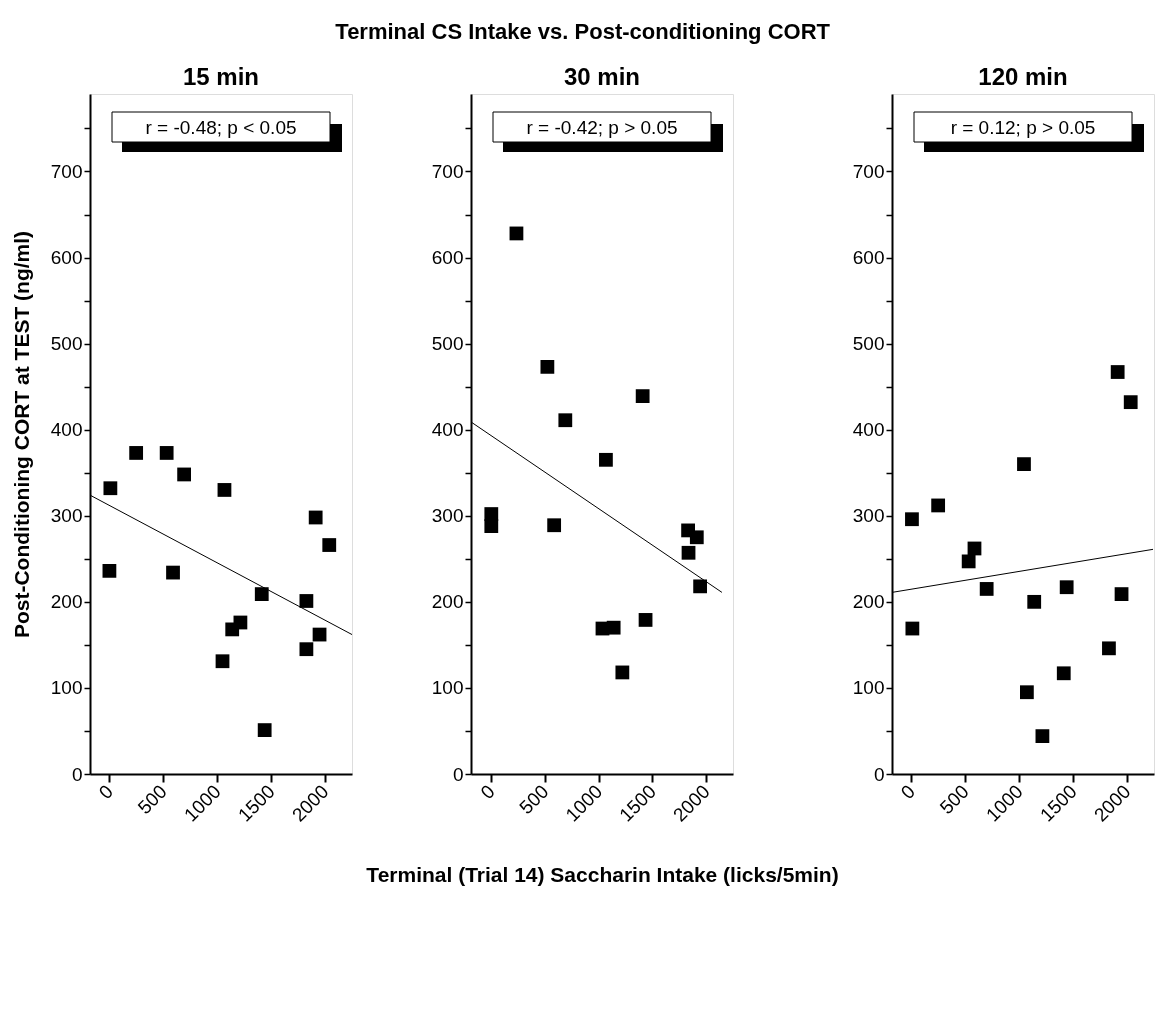 This screenshot has height=1032, width=1161. I want to click on chart-title: 120 min, so click(1023, 76).